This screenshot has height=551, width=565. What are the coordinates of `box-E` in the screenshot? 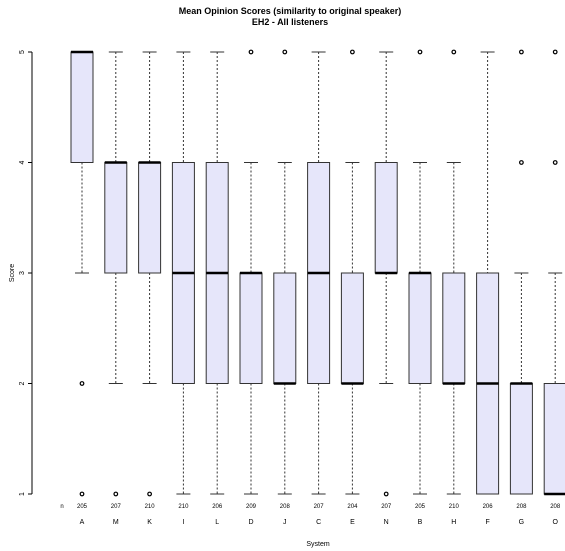 It's located at (352, 272).